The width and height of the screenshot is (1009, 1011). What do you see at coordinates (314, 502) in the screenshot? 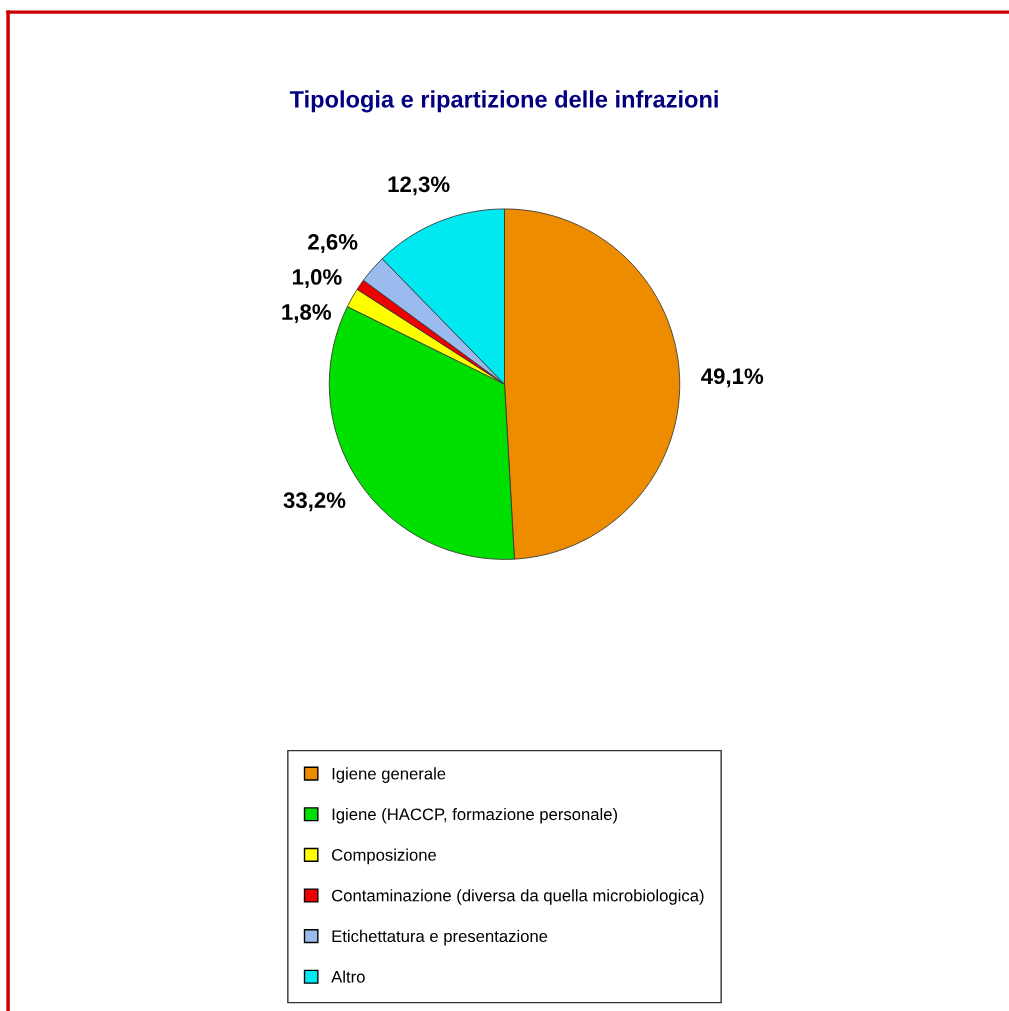
I see `data-label: 33,2%` at bounding box center [314, 502].